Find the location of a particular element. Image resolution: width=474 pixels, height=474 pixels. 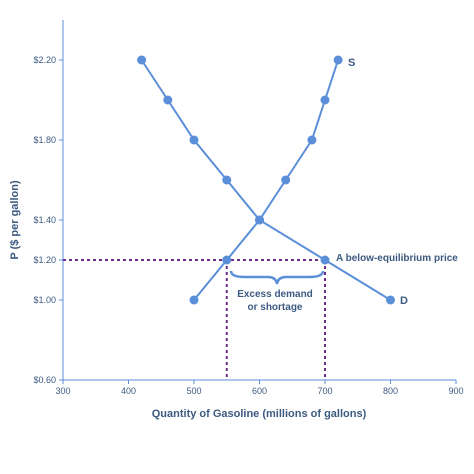

below-equilibrium-label: A below-equilibrium price is located at coordinates (397, 258).